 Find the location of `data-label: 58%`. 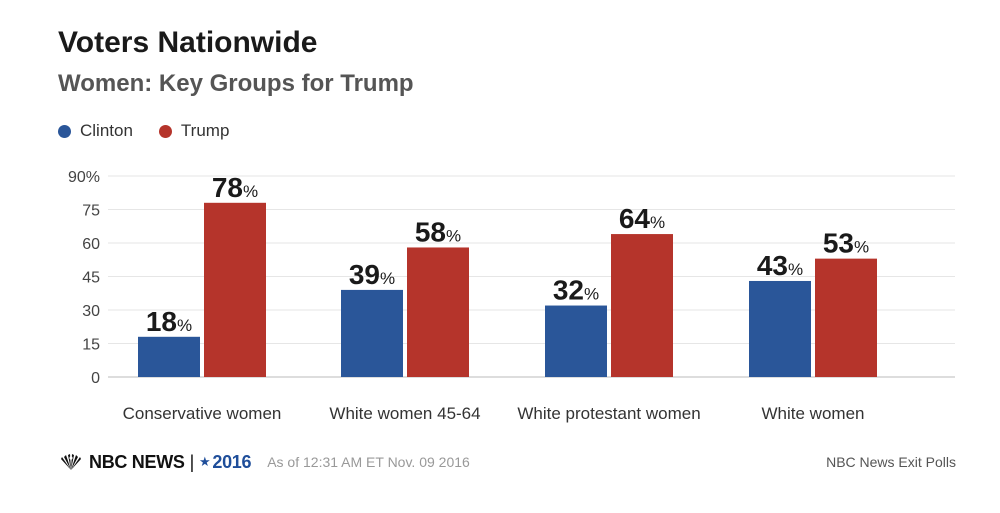

data-label: 58% is located at coordinates (438, 231).